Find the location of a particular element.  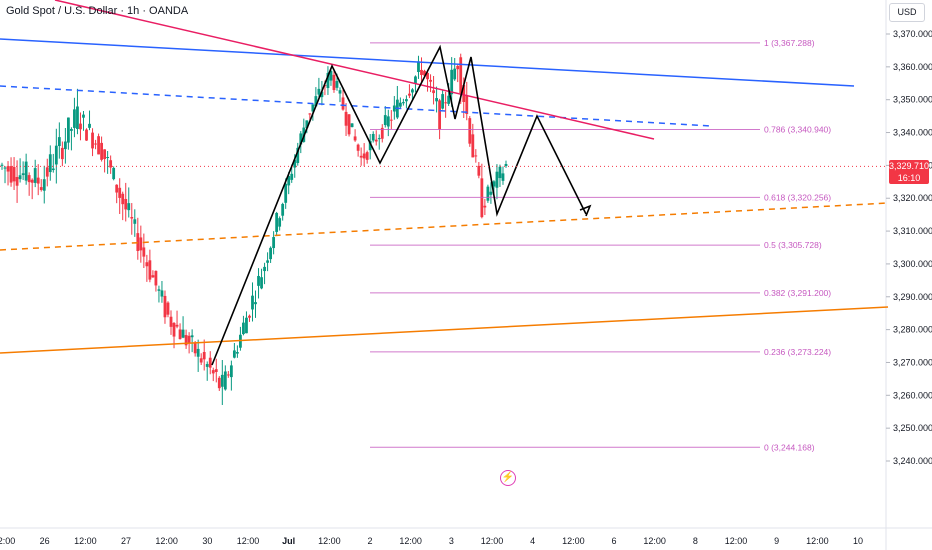

x-tick-label: 3 is located at coordinates (451, 541).